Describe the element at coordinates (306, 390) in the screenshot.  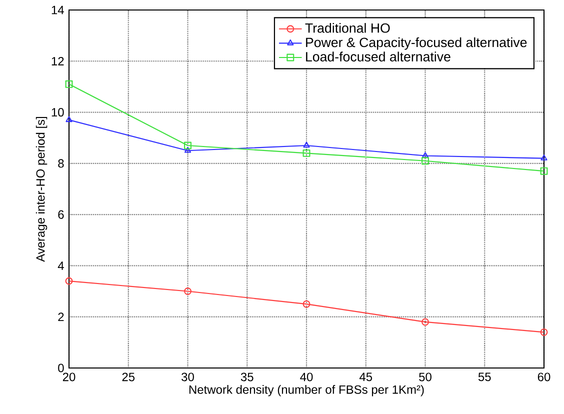
I see `x-axis-title: Network density (number of FBSs per 1Km²)` at that location.